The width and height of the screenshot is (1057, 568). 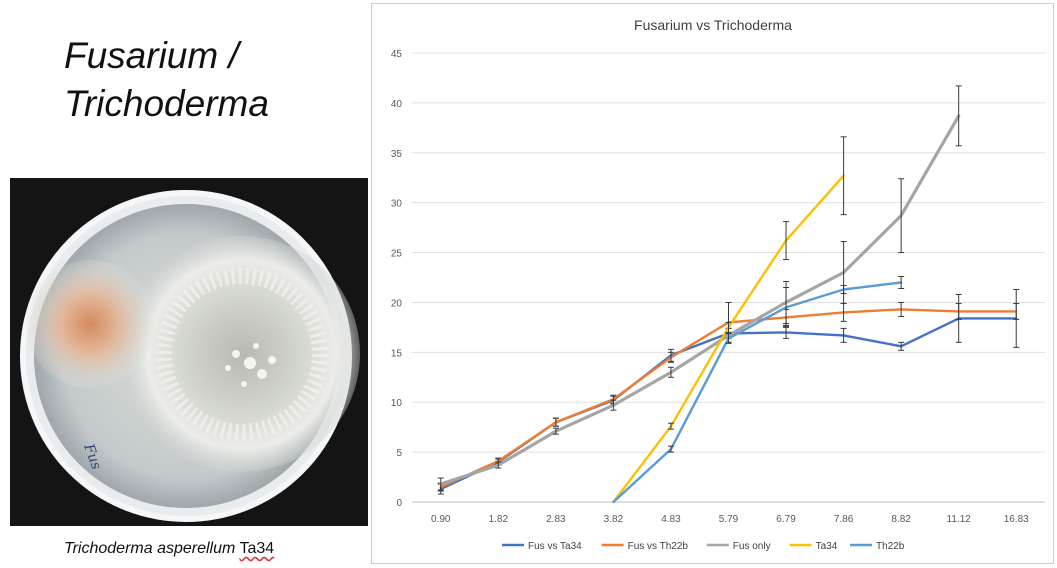 I want to click on x-tick-label: 3.82, so click(x=614, y=519).